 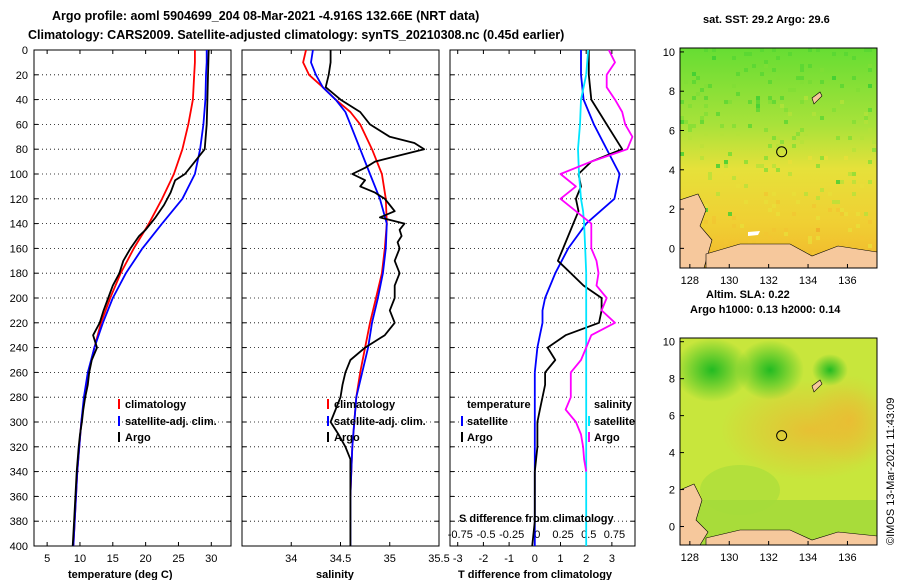 What do you see at coordinates (696, 230) in the screenshot?
I see `land-mass-west` at bounding box center [696, 230].